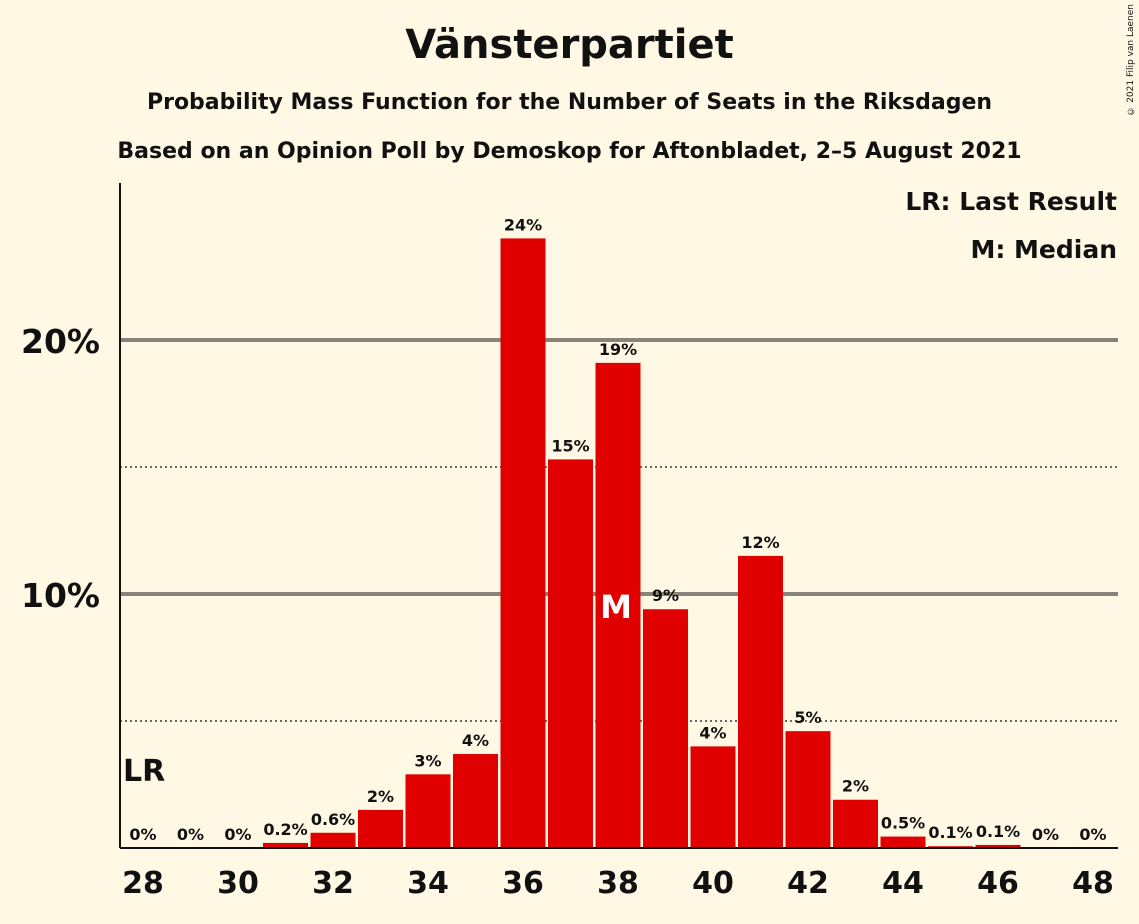 The image size is (1139, 924). What do you see at coordinates (713, 883) in the screenshot?
I see `x-tick-label: 40` at bounding box center [713, 883].